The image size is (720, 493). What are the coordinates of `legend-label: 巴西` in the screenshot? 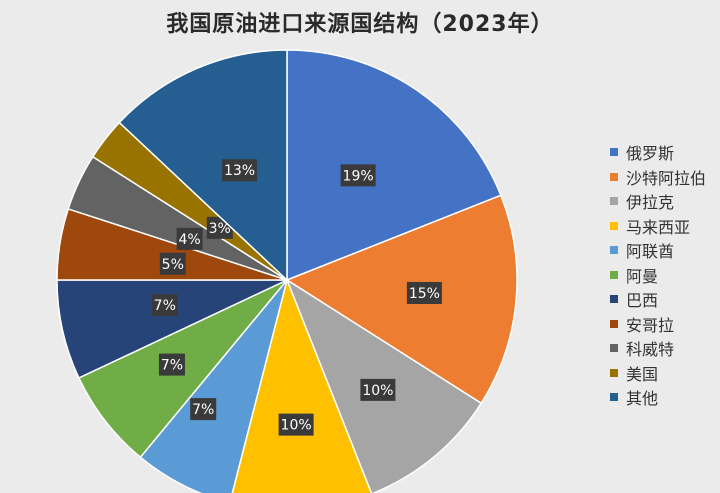 It's located at (642, 301).